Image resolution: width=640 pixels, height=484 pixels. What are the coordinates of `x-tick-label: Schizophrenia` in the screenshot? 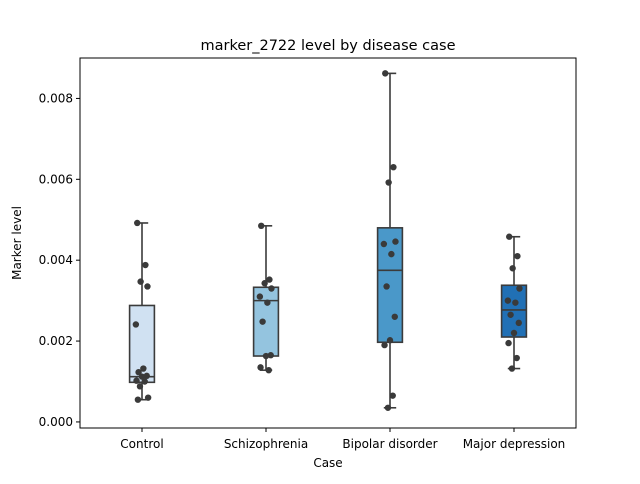 It's located at (266, 444).